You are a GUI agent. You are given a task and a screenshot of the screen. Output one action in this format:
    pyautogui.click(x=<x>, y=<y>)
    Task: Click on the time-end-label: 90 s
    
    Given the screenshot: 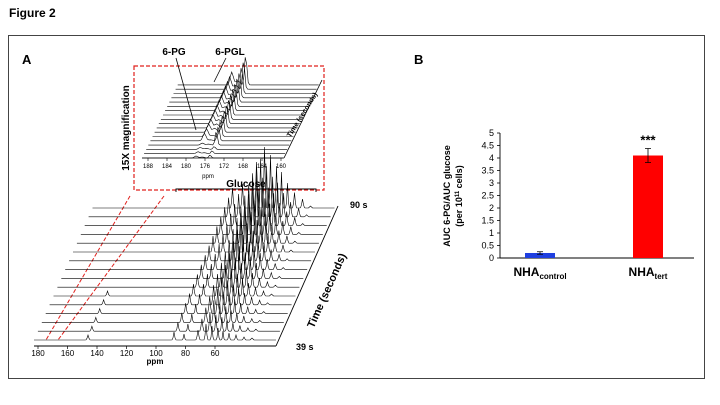 What is the action you would take?
    pyautogui.click(x=359, y=205)
    